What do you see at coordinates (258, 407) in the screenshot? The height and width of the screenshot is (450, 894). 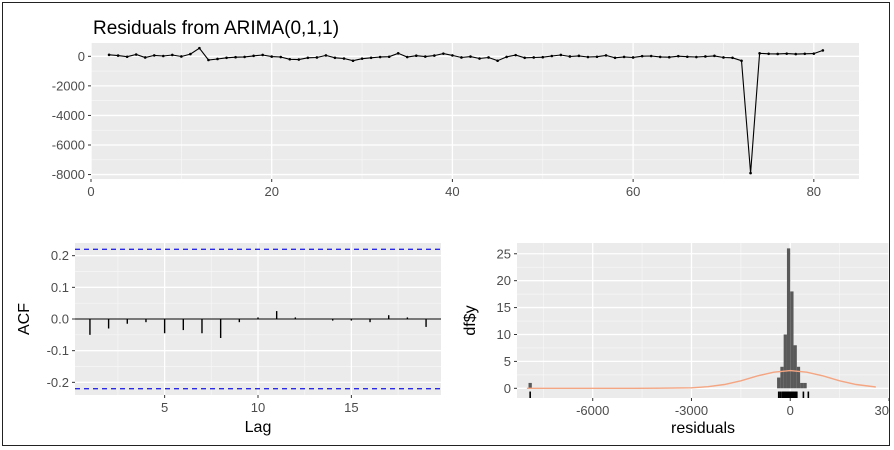 I see `acf-panel-x-tick-label: 10` at bounding box center [258, 407].